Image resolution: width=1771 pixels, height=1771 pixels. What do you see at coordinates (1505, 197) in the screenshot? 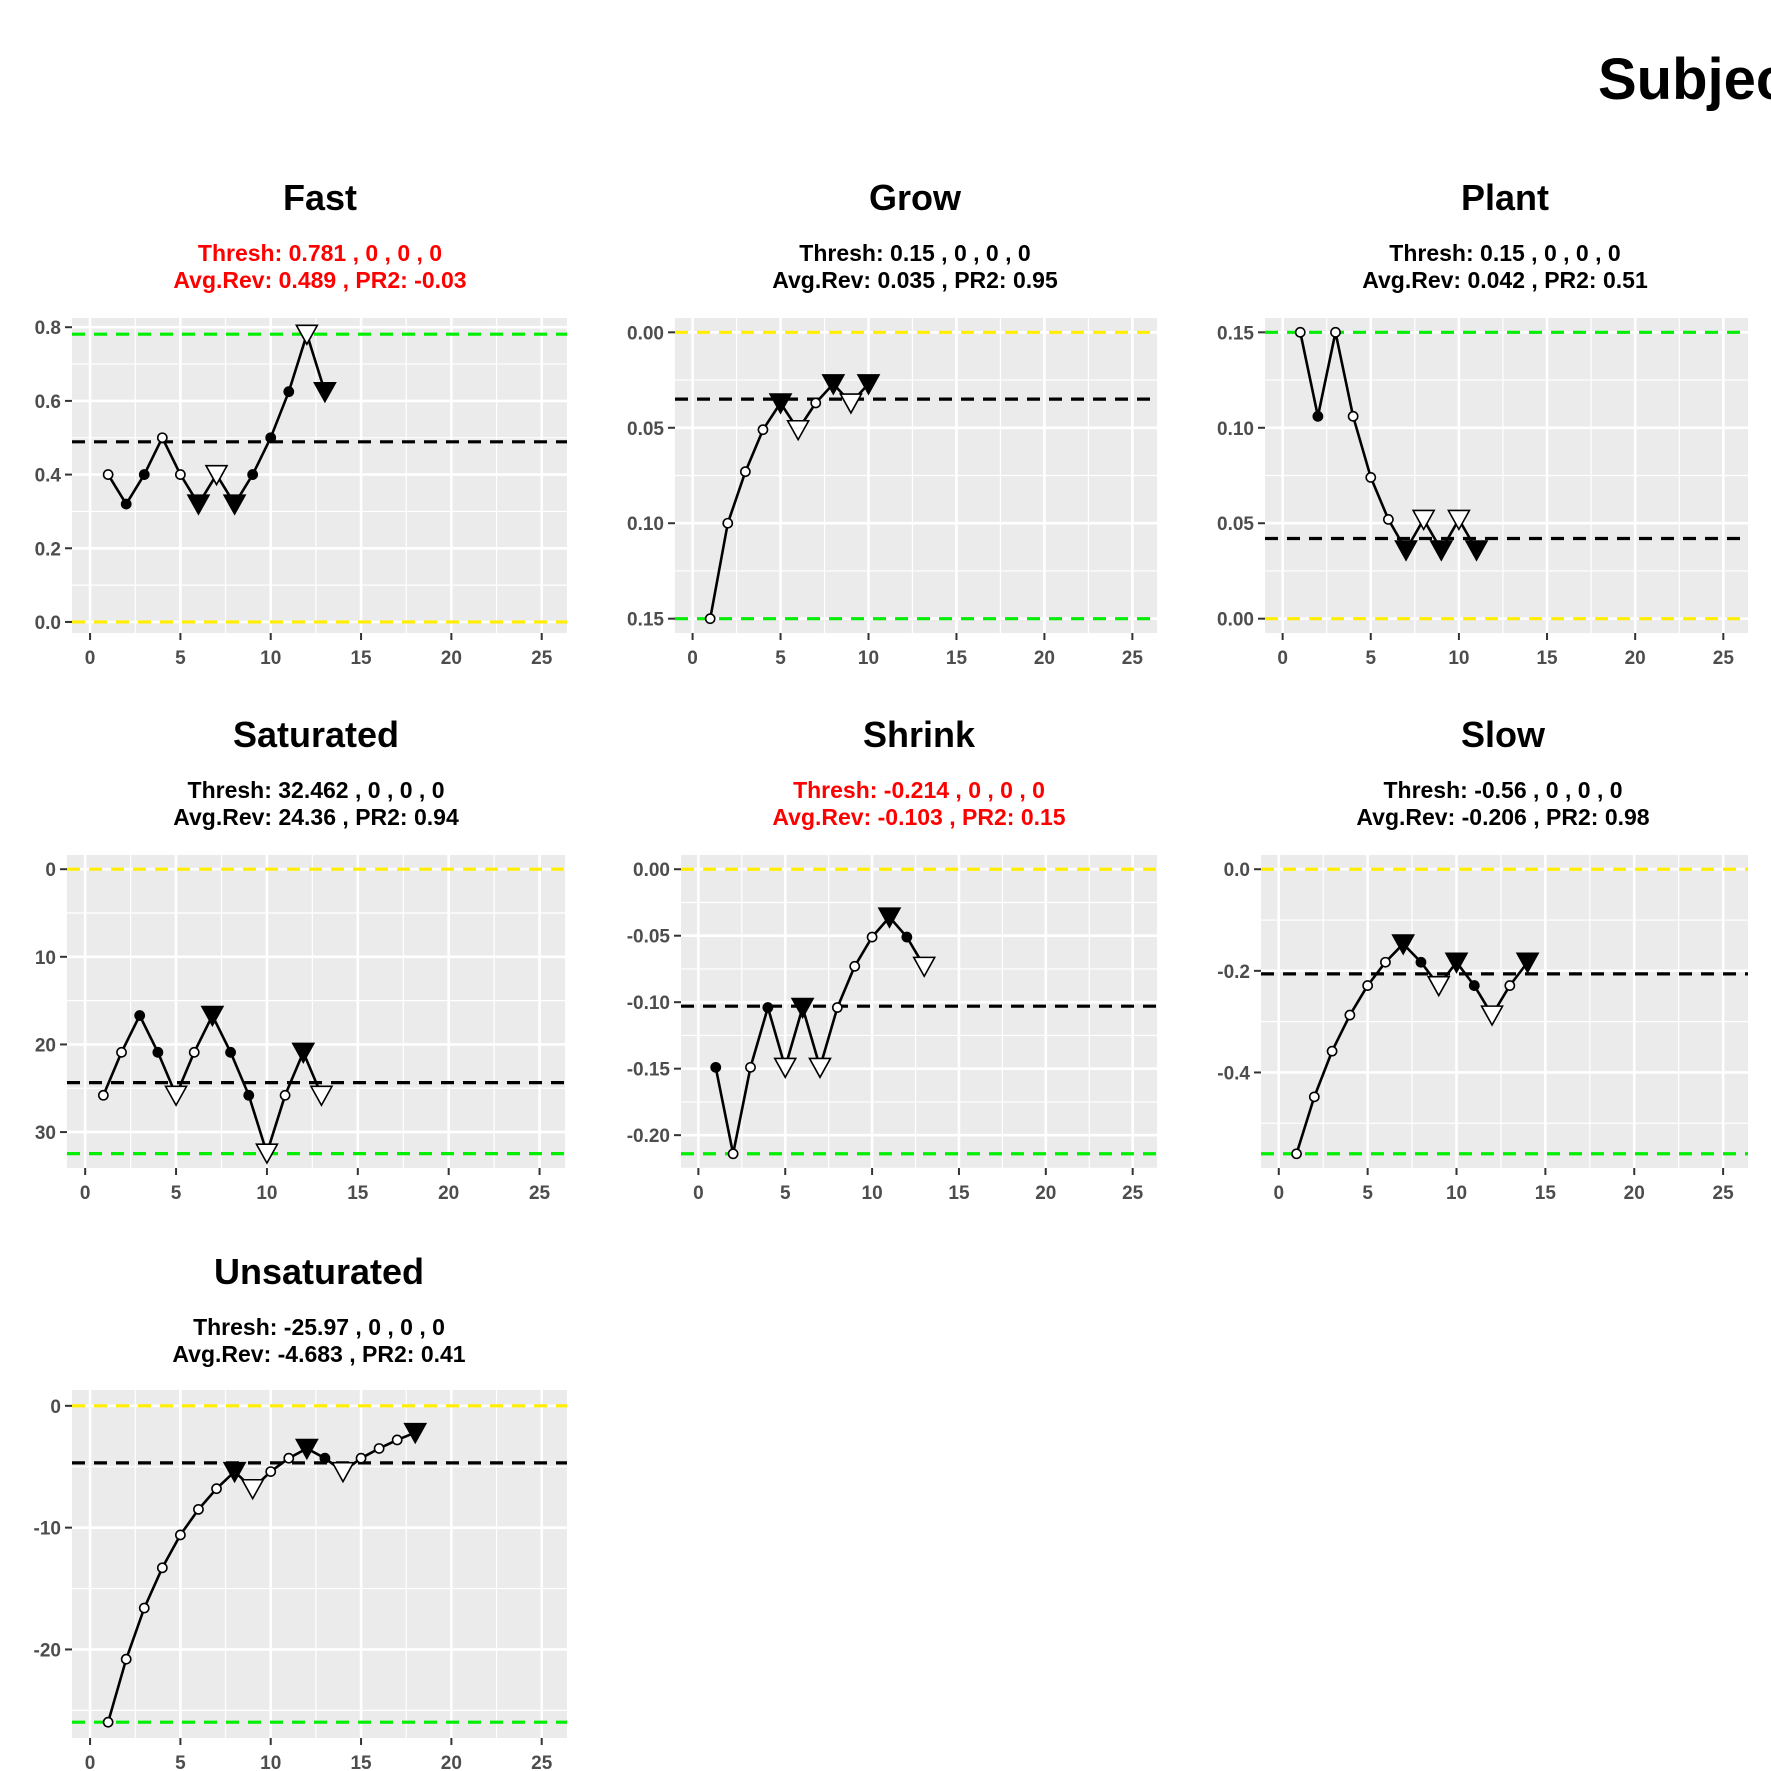
I see `panel-title: Plant` at bounding box center [1505, 197].